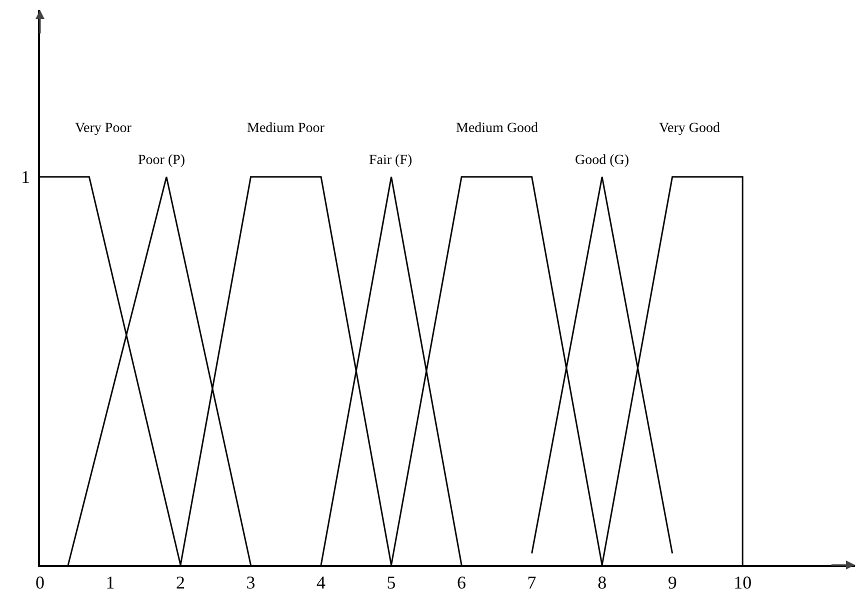 Image resolution: width=865 pixels, height=610 pixels. What do you see at coordinates (391, 582) in the screenshot?
I see `x-tick-label: 5` at bounding box center [391, 582].